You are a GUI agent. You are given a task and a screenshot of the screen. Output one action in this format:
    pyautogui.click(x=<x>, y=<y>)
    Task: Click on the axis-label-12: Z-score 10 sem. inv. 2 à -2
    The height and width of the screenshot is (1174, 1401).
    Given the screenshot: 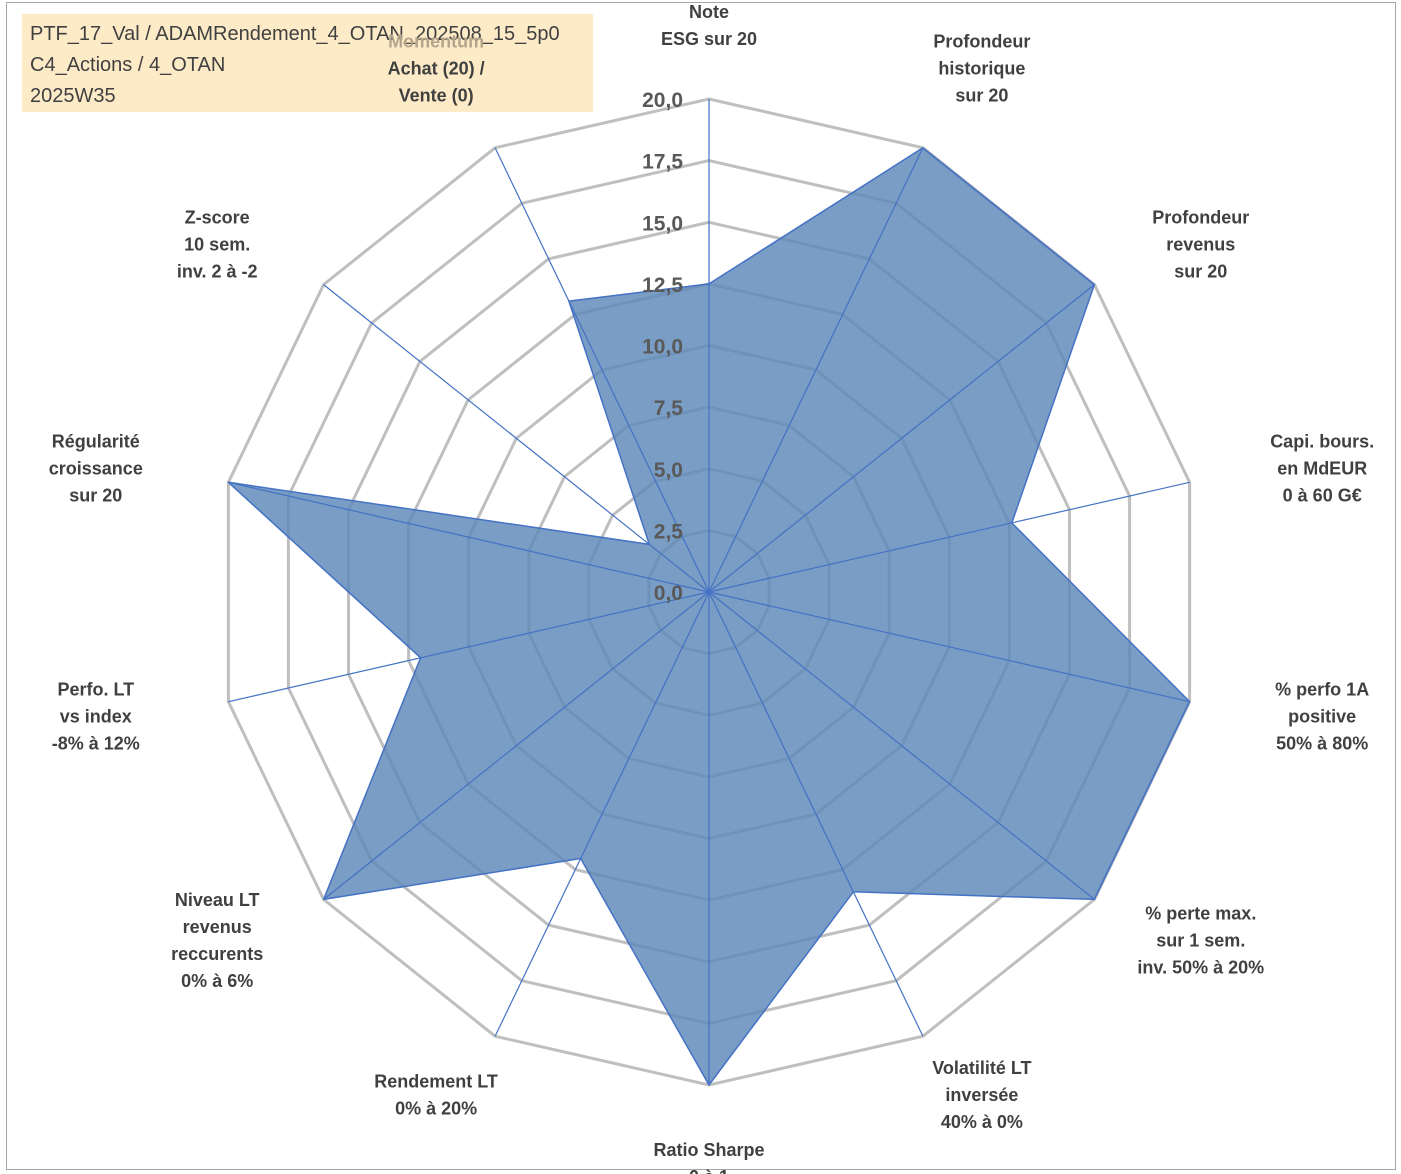 What is the action you would take?
    pyautogui.click(x=217, y=245)
    